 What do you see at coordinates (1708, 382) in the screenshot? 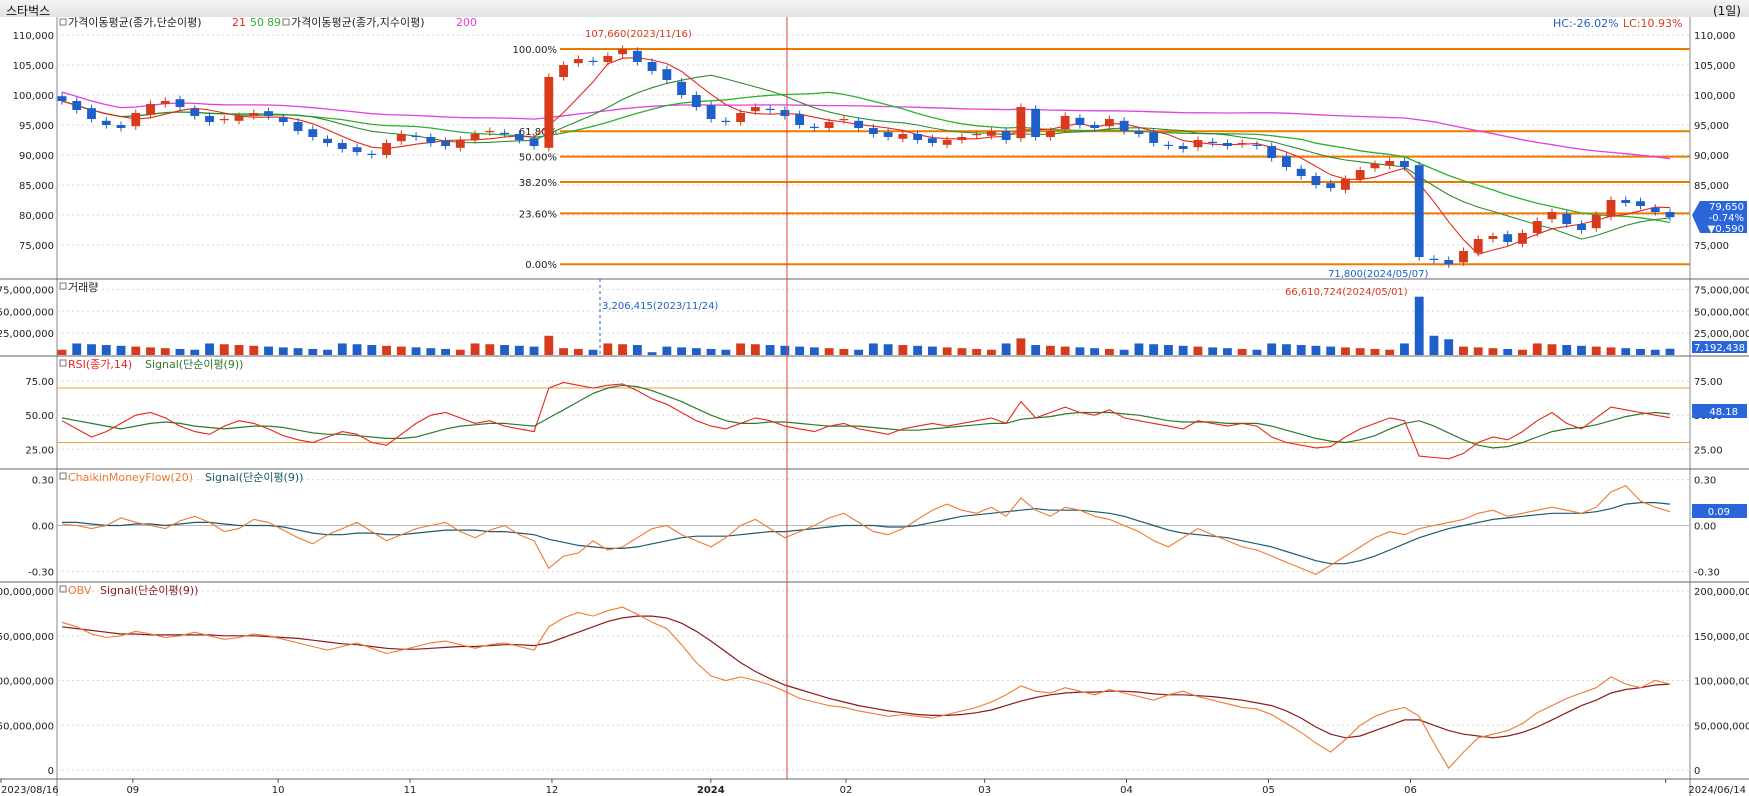
I see `rsi-tick-right: 75.00` at bounding box center [1708, 382].